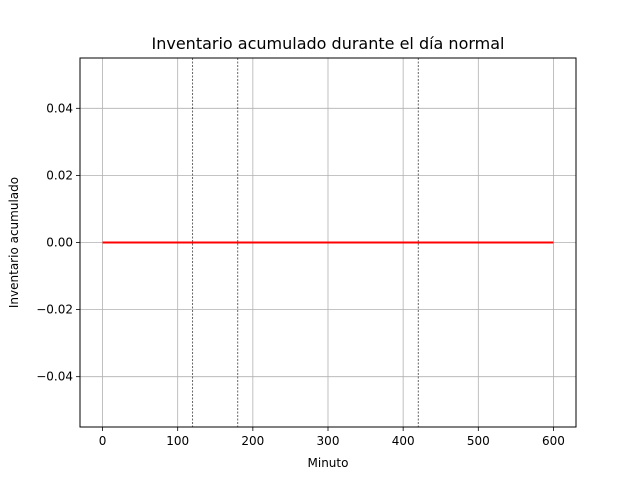 The height and width of the screenshot is (480, 640). What do you see at coordinates (59, 175) in the screenshot?
I see `y-tick-label: 0.02` at bounding box center [59, 175].